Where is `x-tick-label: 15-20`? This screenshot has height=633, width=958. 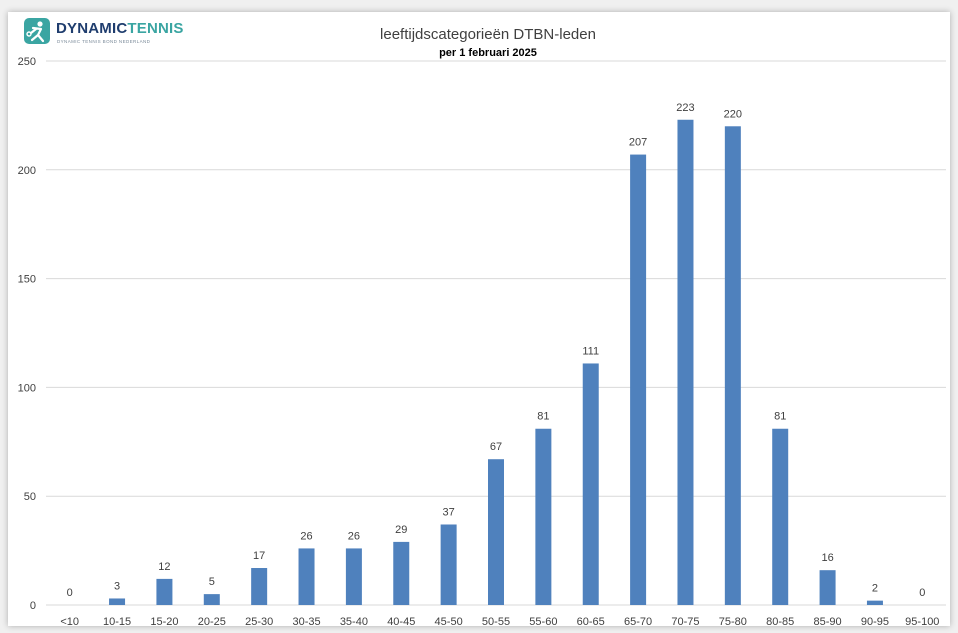
x-tick-label: 15-20 is located at coordinates (164, 621).